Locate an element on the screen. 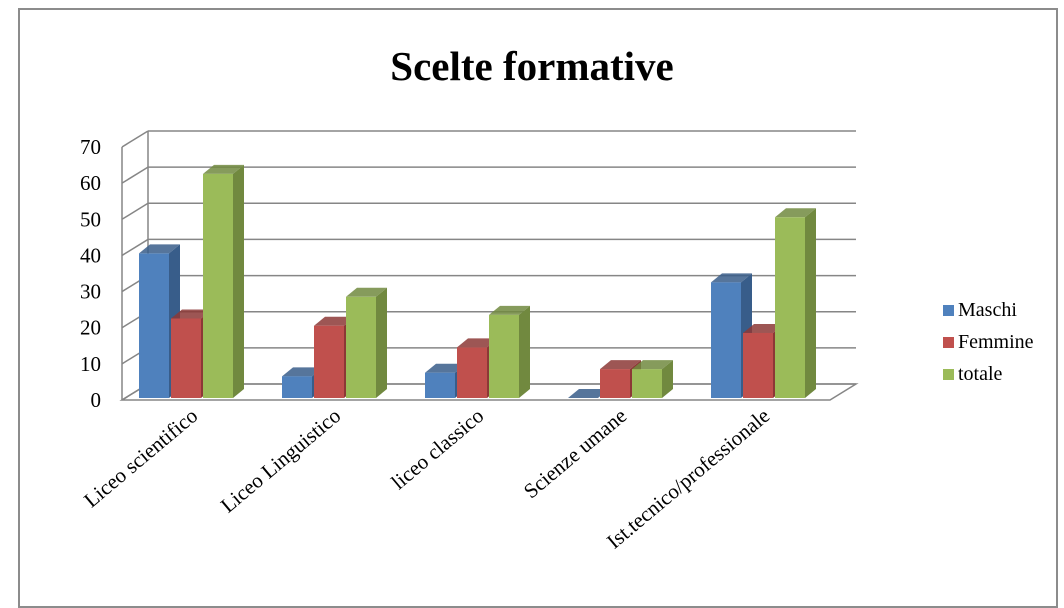 The width and height of the screenshot is (1064, 608). y-tick-label: 70 is located at coordinates (90, 147).